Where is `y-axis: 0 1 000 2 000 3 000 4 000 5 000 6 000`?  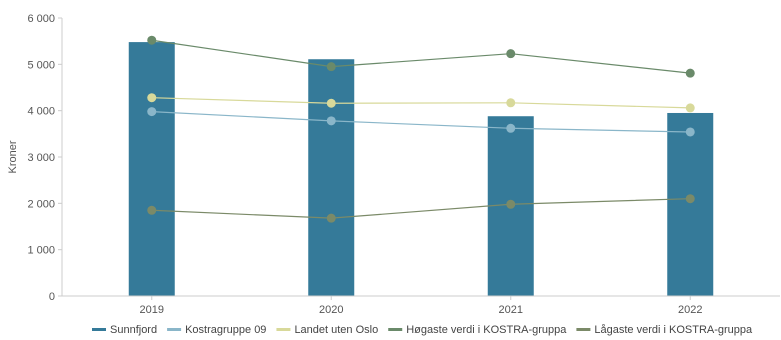
y-axis: 0 1 000 2 000 3 000 4 000 5 000 6 000 is located at coordinates (45, 158).